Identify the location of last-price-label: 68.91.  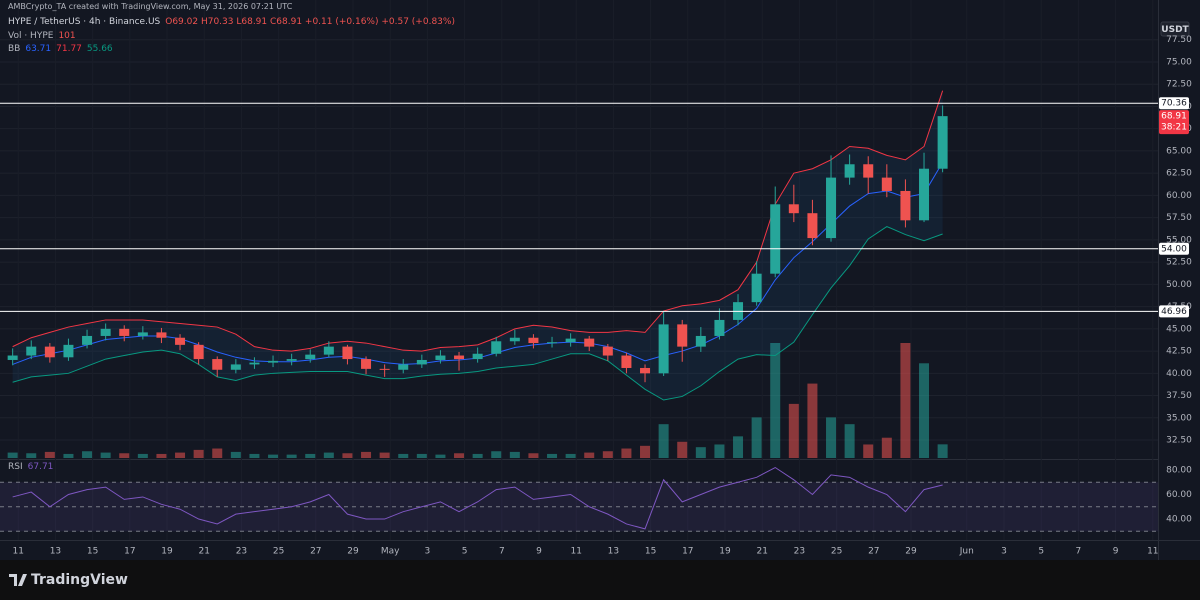
(1174, 117).